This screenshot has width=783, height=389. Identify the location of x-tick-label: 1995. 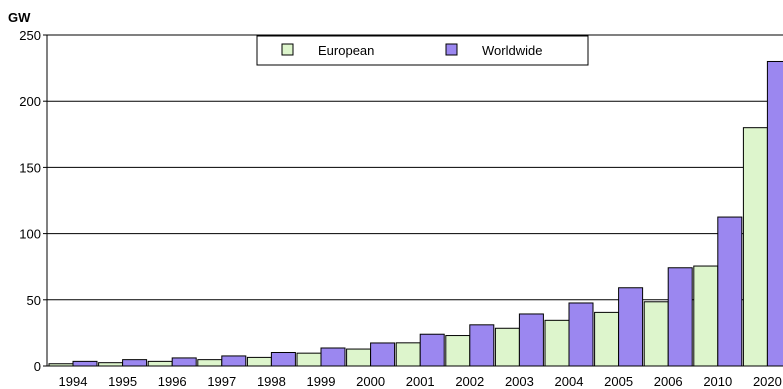
(122, 381).